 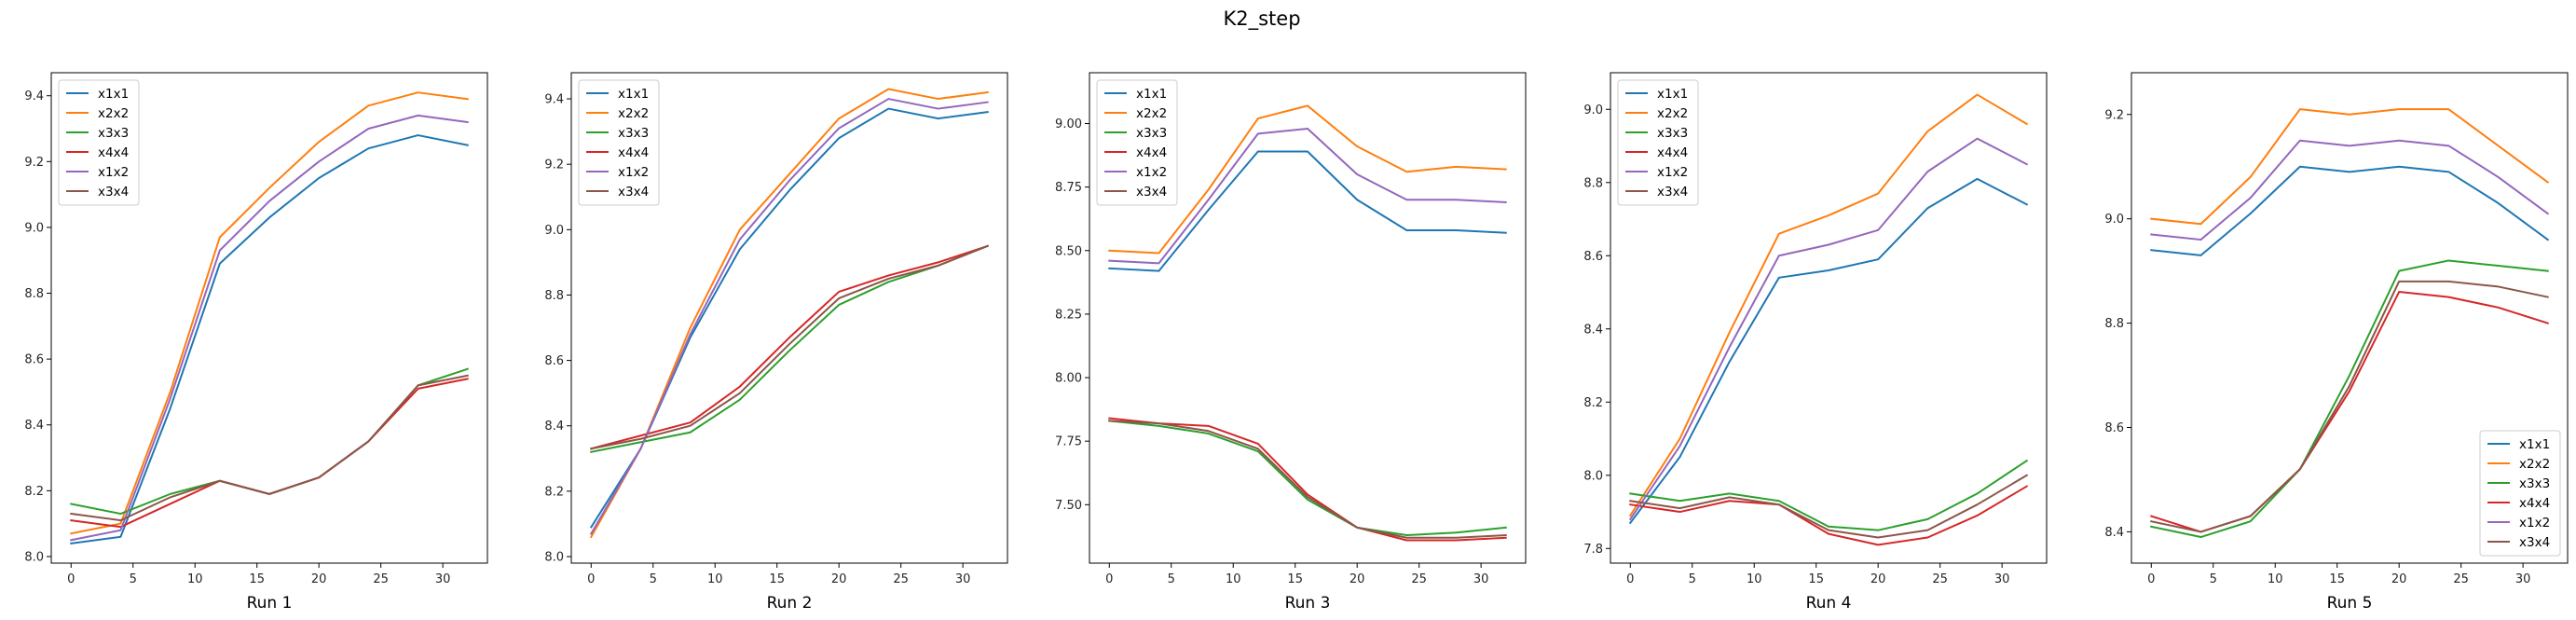 I want to click on series-lines, so click(x=269, y=317).